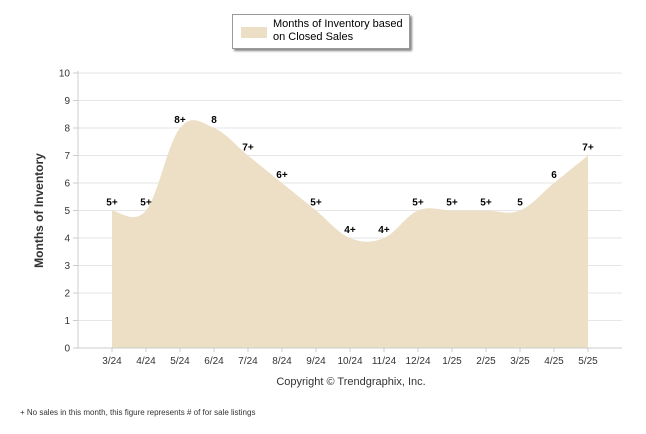 The width and height of the screenshot is (646, 434). What do you see at coordinates (67, 239) in the screenshot?
I see `y-tick-label: 4` at bounding box center [67, 239].